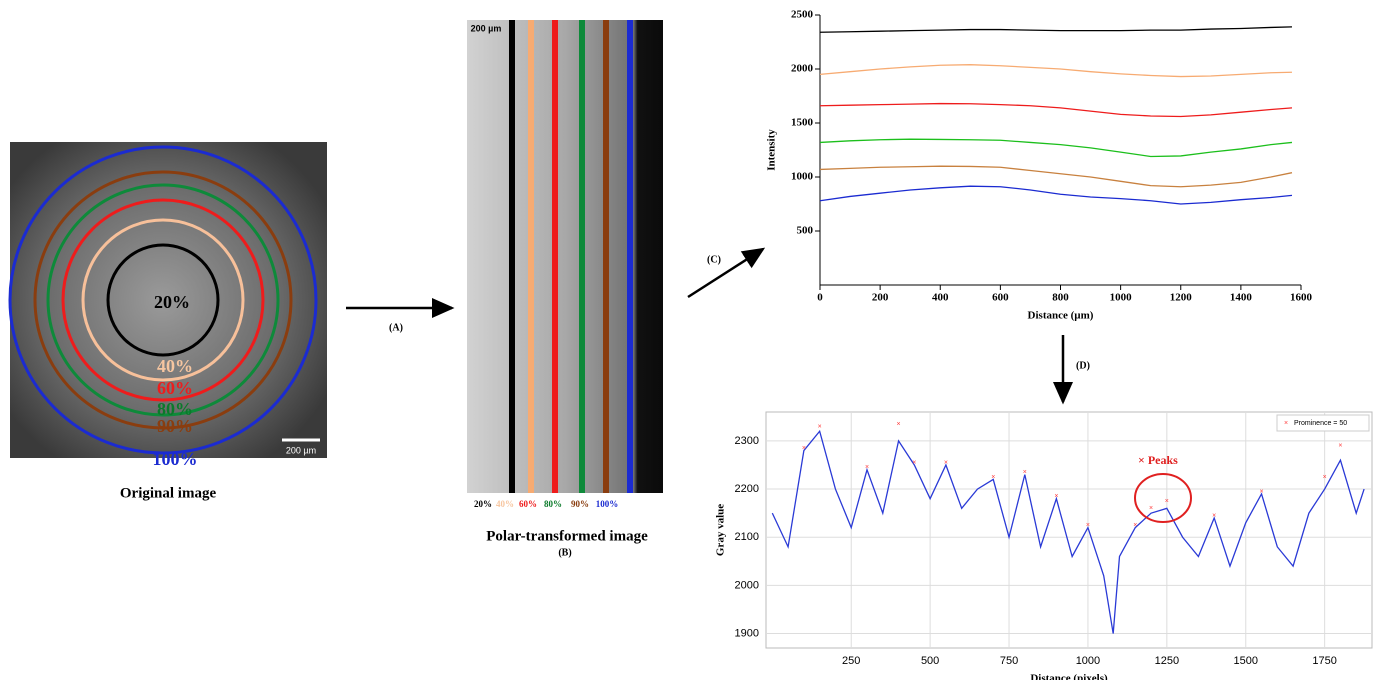 The image size is (1378, 680). What do you see at coordinates (168, 493) in the screenshot?
I see `caption: Original image` at bounding box center [168, 493].